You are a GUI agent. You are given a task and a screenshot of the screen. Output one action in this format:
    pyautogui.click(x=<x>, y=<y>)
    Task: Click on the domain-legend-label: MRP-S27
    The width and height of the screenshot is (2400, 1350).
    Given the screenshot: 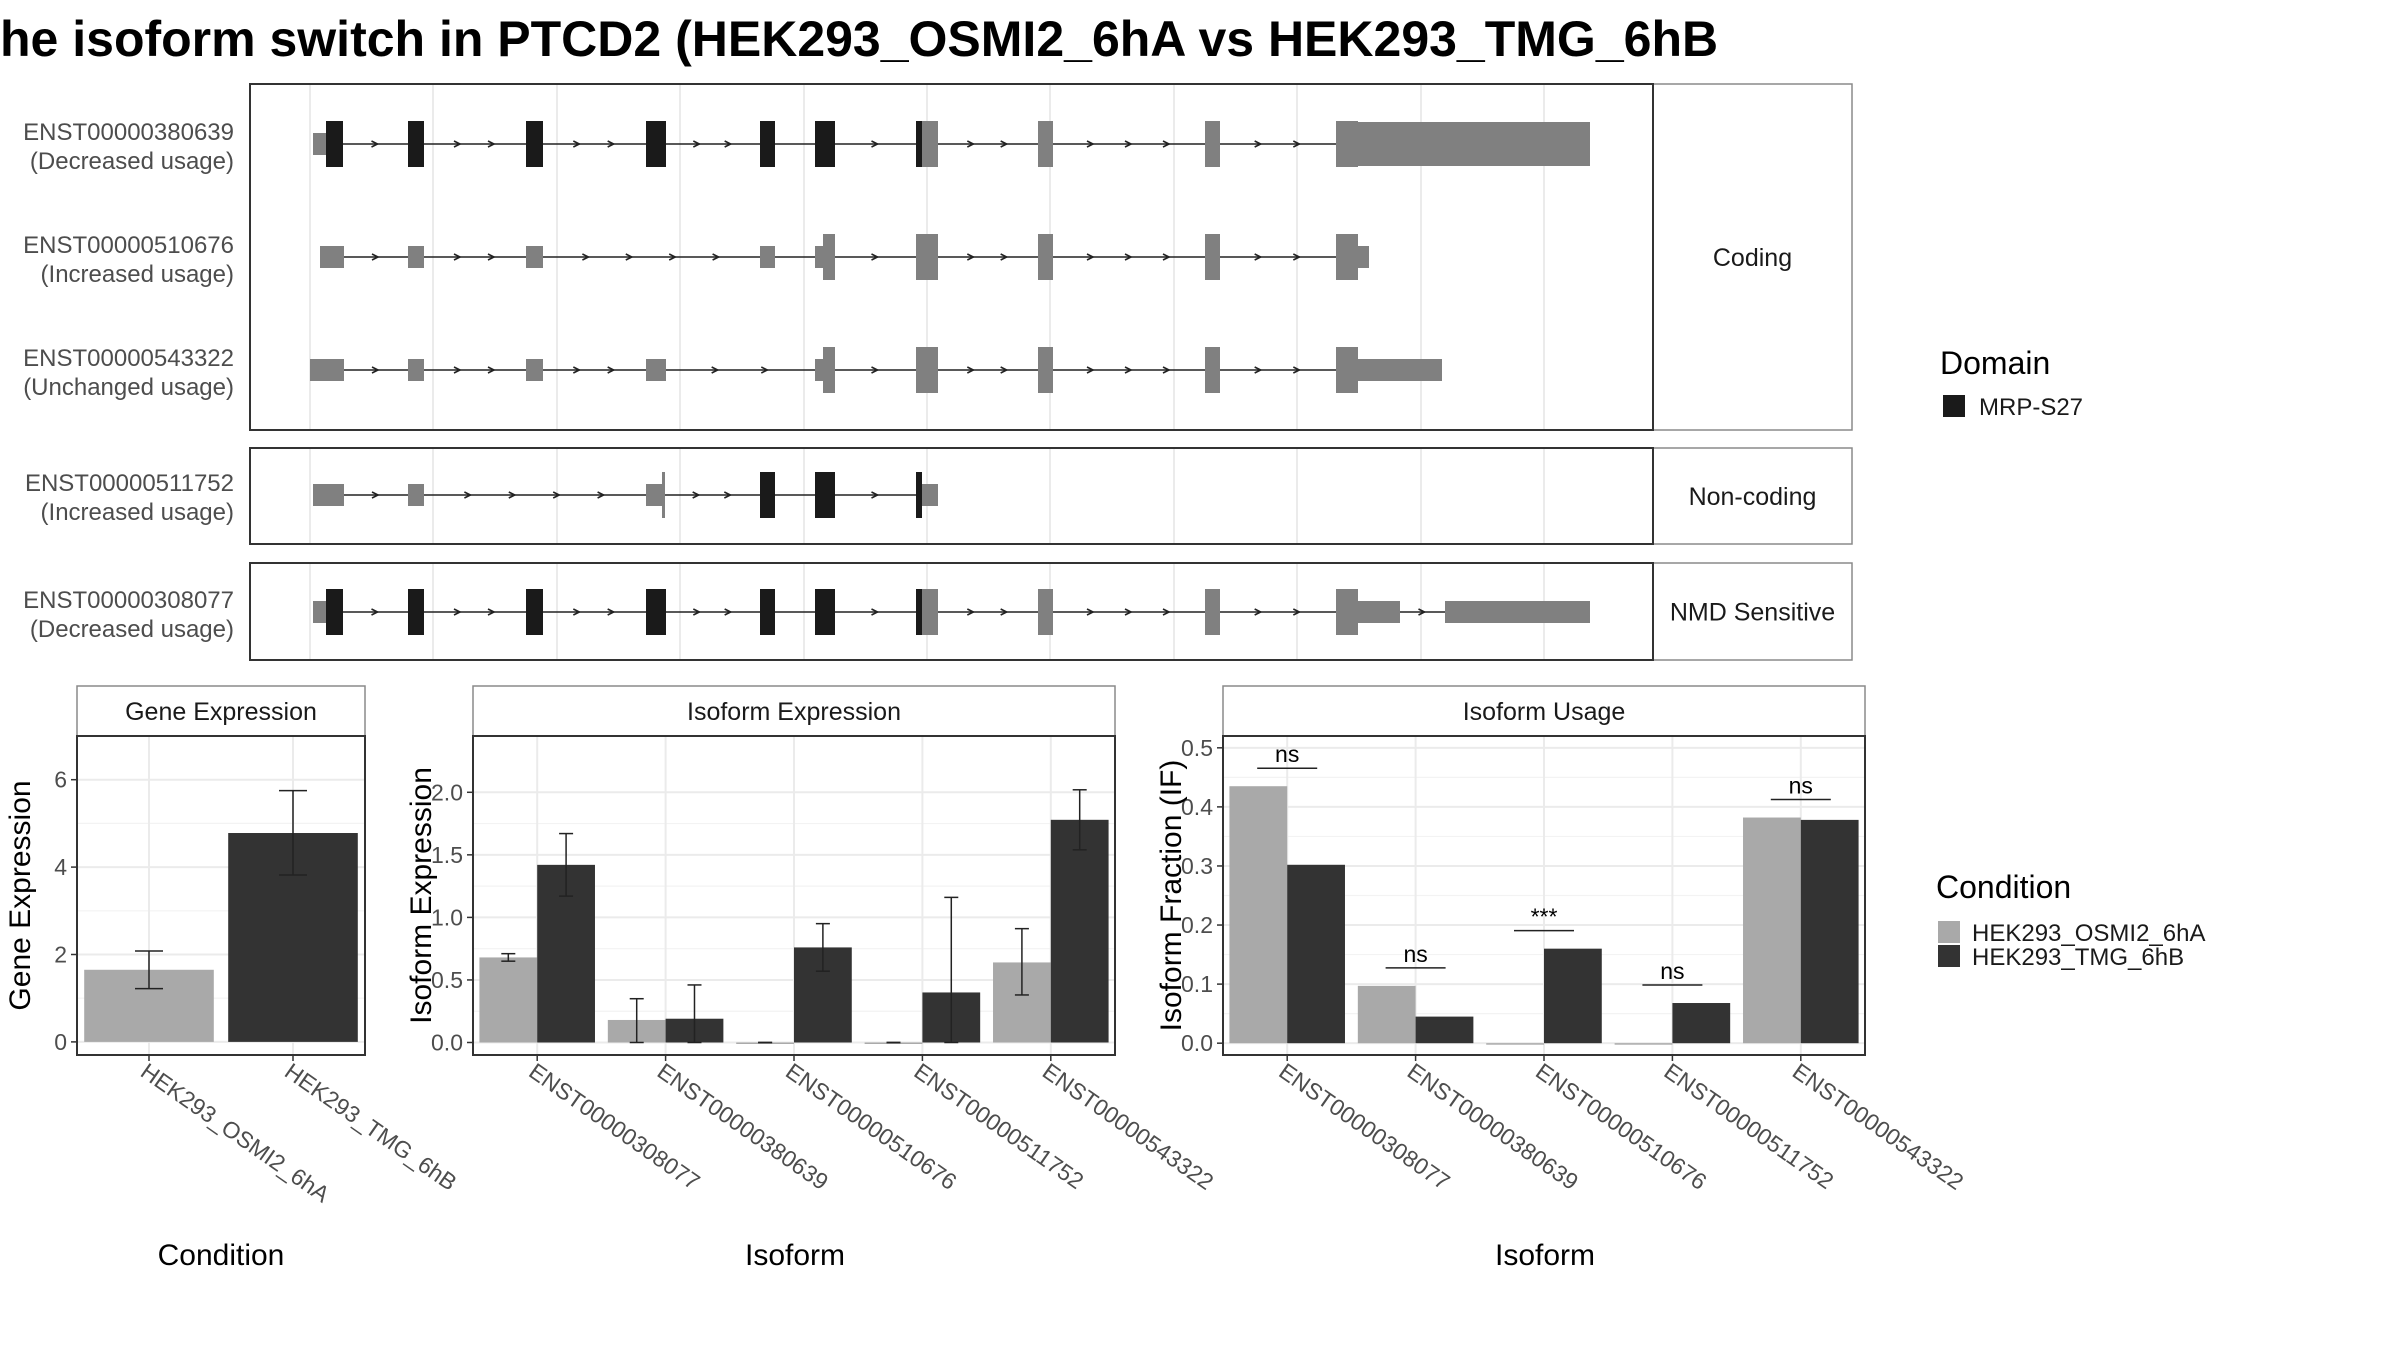 What is the action you would take?
    pyautogui.click(x=2031, y=407)
    